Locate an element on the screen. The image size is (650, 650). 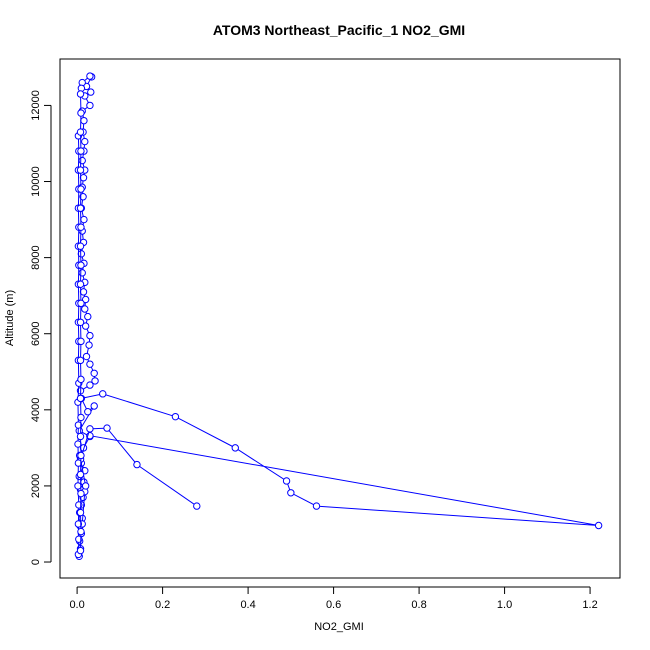
y-tick-label: 0 is located at coordinates (36, 562).